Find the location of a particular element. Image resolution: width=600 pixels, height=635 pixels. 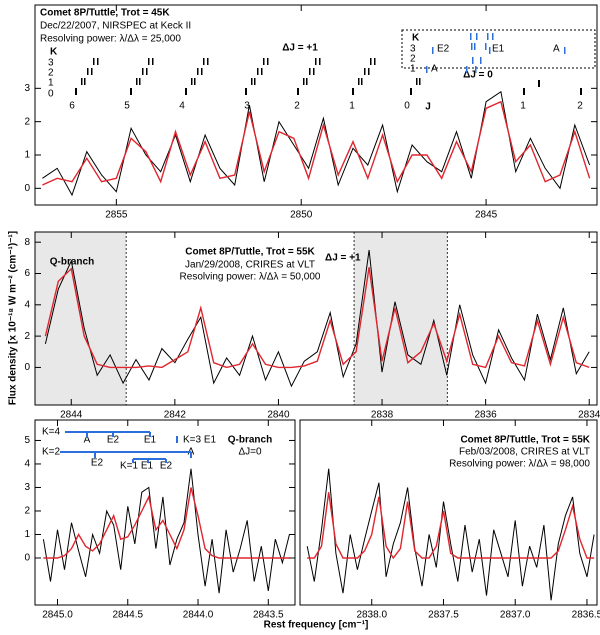

annotation: Comet 8P/Tuttle, Trot = 45K is located at coordinates (105, 13).